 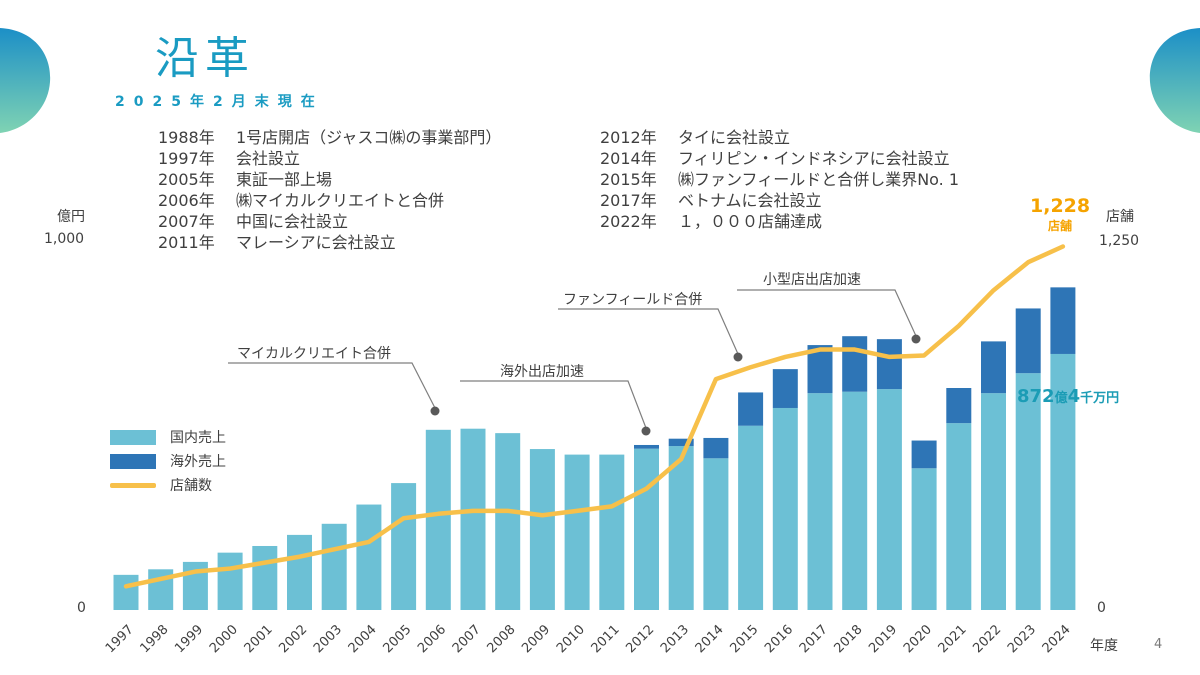 What do you see at coordinates (633, 300) in the screenshot?
I see `callout-funfield-merger: ファンフィールド合併` at bounding box center [633, 300].